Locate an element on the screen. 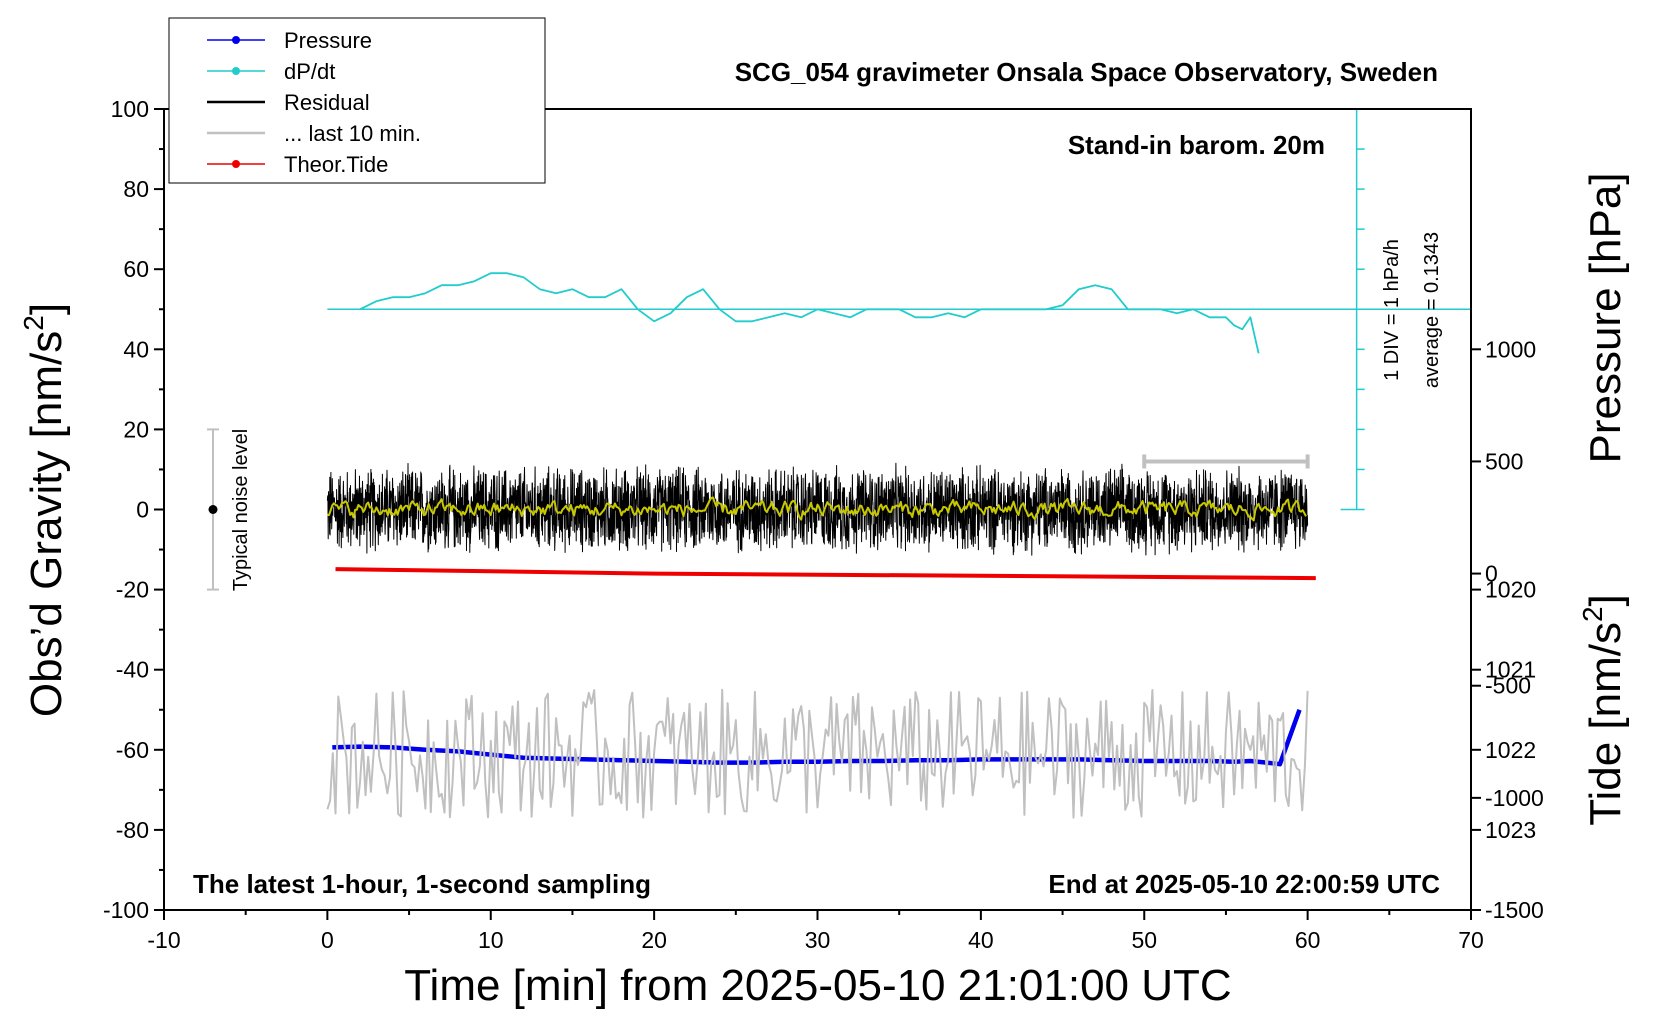  y-tick-label: -80 is located at coordinates (132, 830).